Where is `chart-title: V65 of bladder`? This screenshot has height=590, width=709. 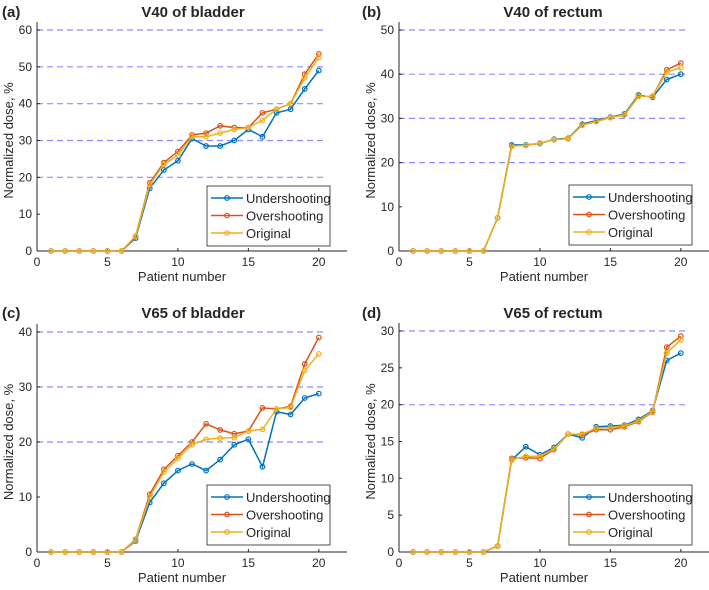
chart-title: V65 of bladder is located at coordinates (193, 313).